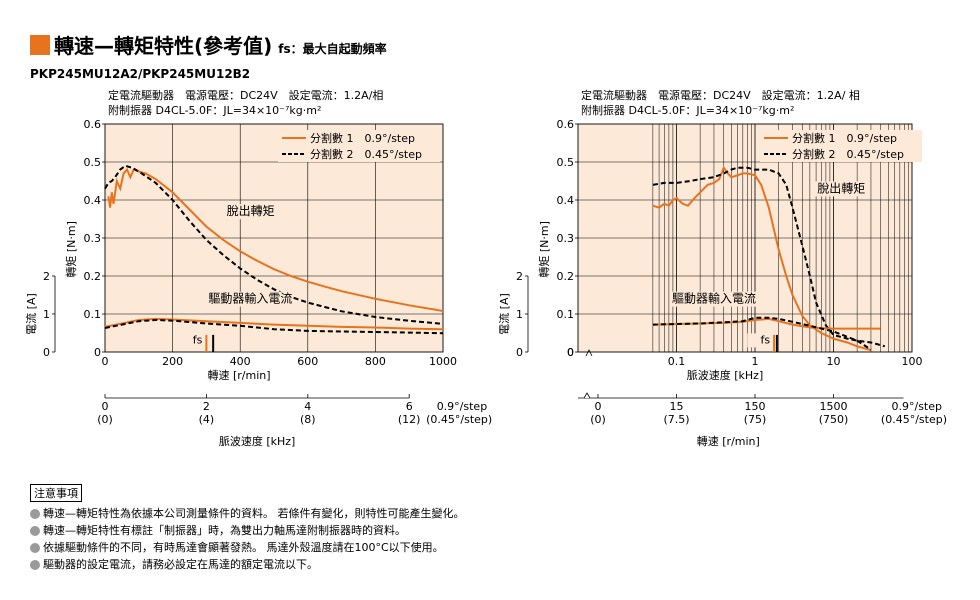 The image size is (980, 600). I want to click on x2-tick-label-alt: (8), so click(308, 419).